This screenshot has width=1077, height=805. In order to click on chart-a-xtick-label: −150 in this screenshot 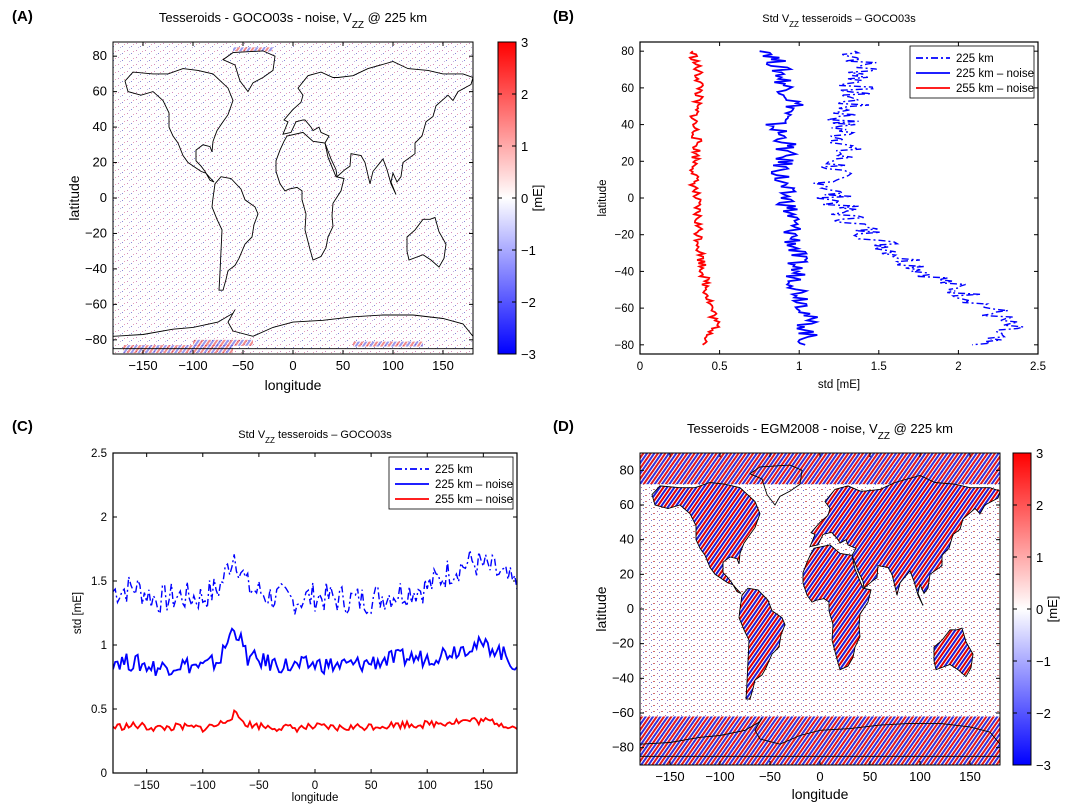, I will do `click(142, 365)`.